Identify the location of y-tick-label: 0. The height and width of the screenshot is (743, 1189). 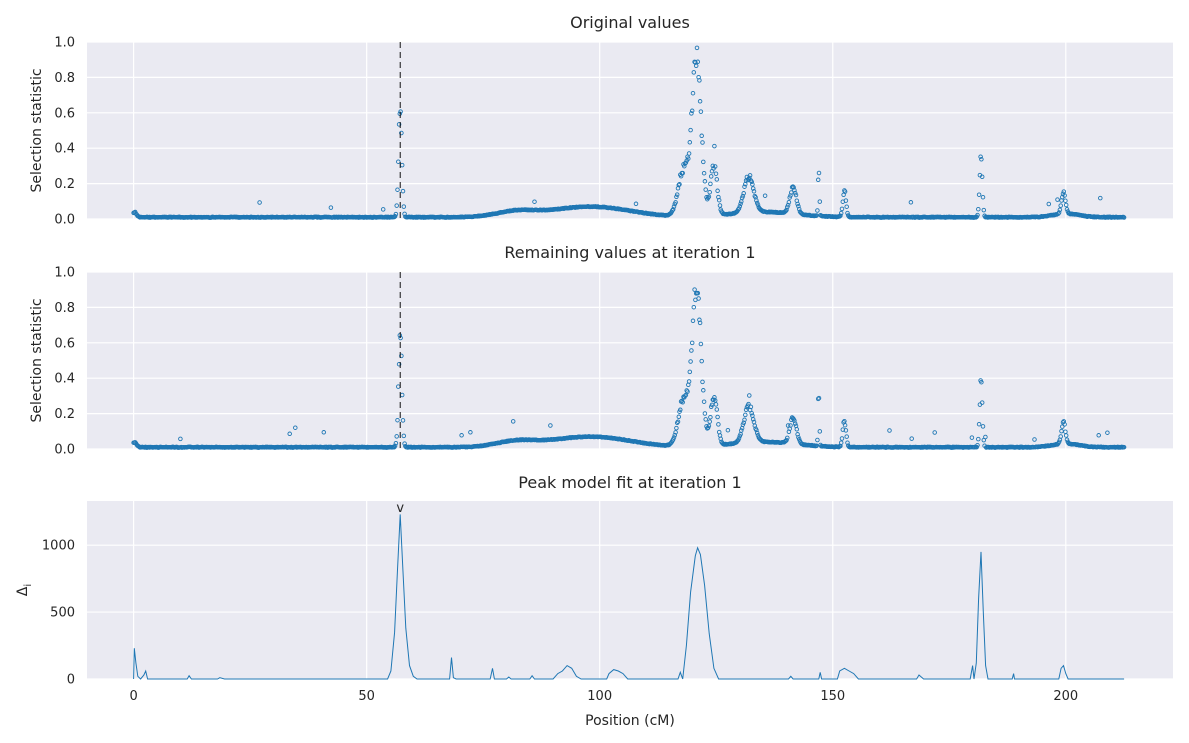
(71, 680).